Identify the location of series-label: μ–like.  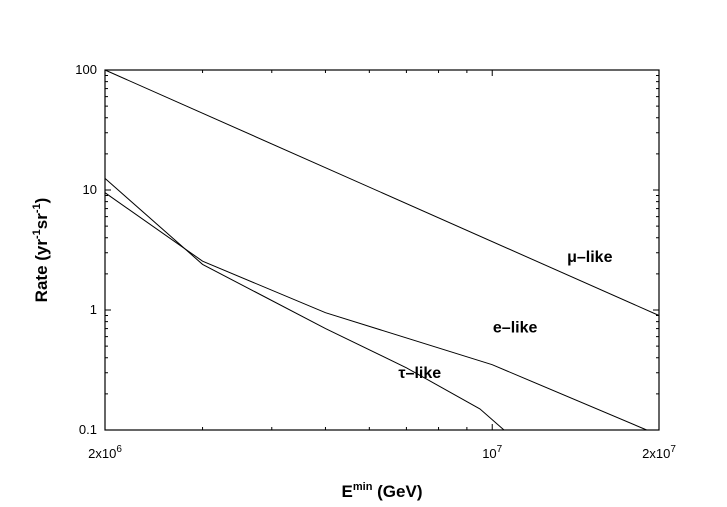
(589, 257).